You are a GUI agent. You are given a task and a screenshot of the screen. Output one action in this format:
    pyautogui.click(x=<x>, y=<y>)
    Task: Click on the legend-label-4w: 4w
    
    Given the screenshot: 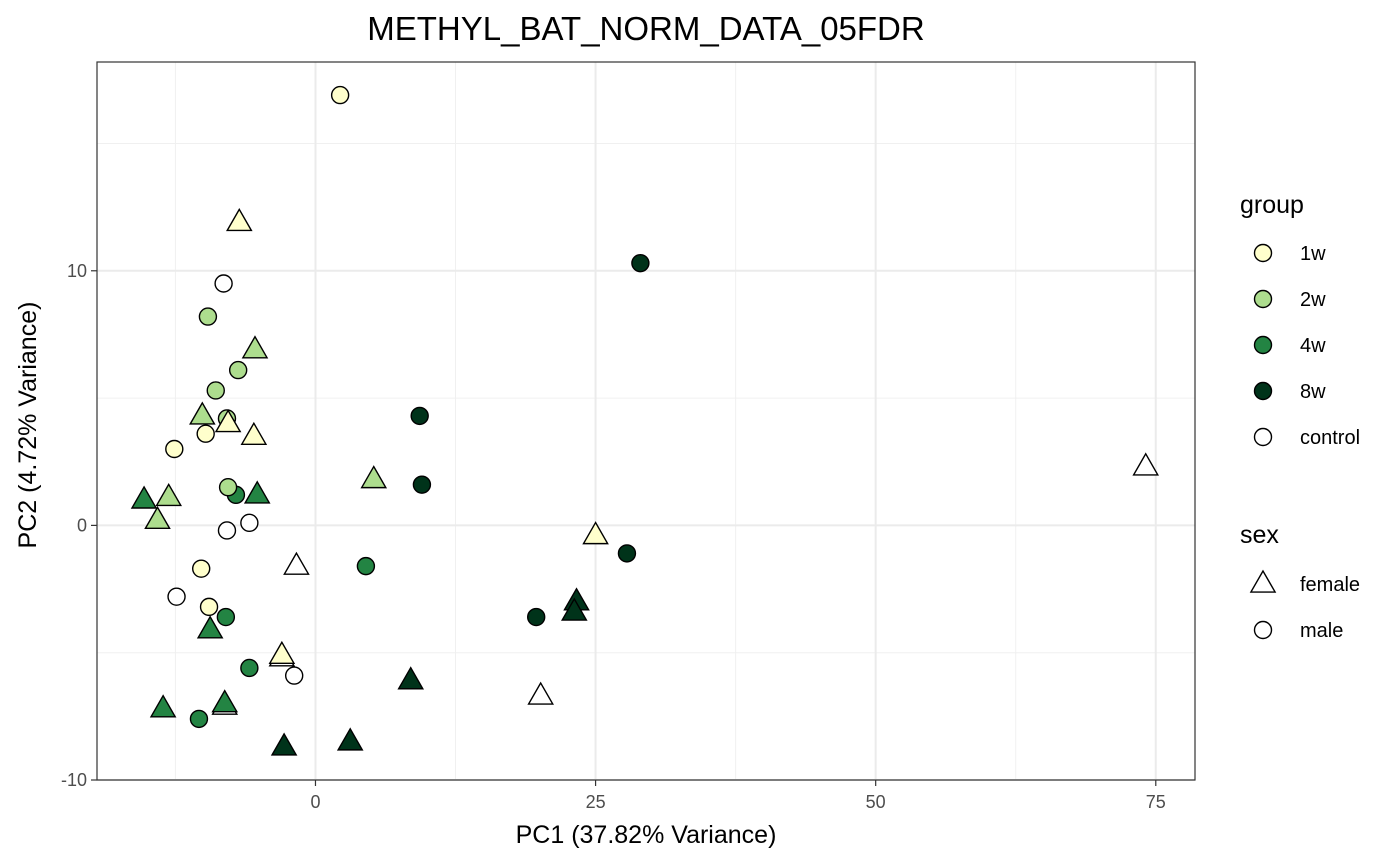 What is the action you would take?
    pyautogui.click(x=1313, y=346)
    